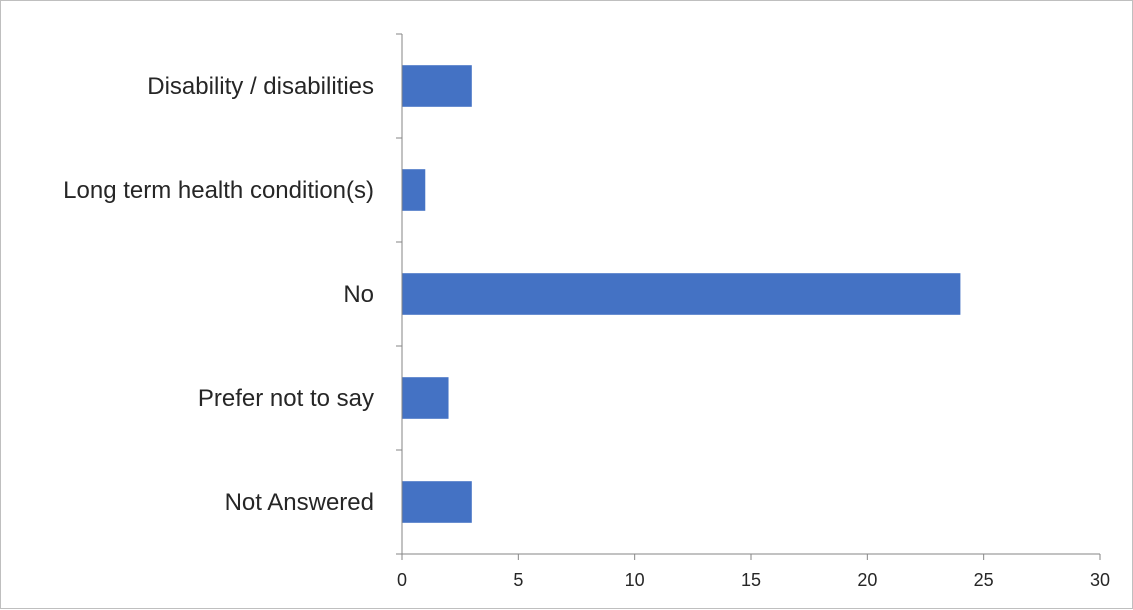  I want to click on x-tick-label-6: 30, so click(1100, 580).